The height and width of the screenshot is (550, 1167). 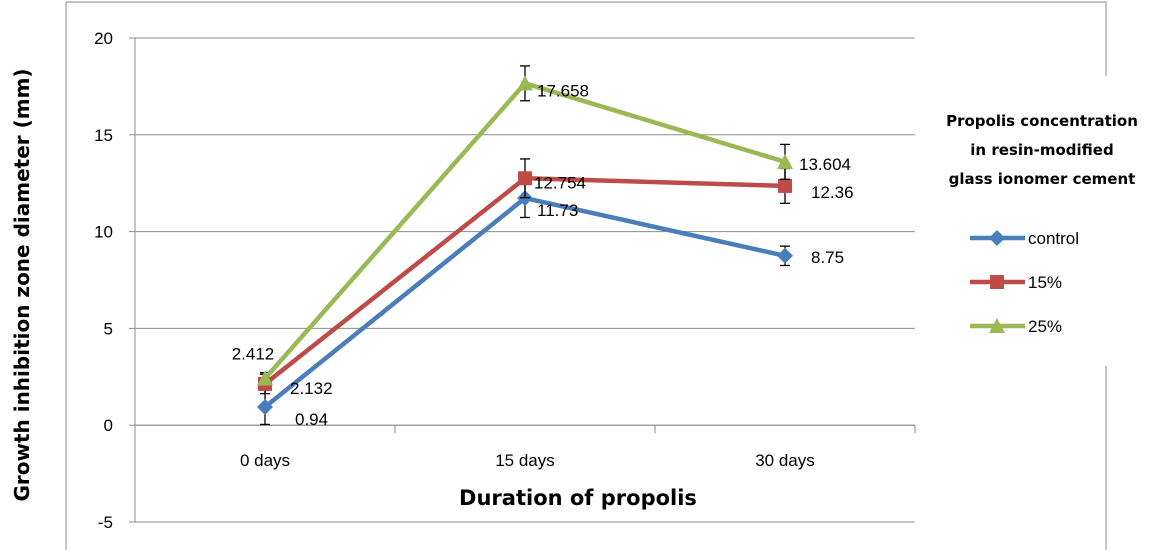 I want to click on legend-entry-15%: 15%, so click(x=1016, y=282).